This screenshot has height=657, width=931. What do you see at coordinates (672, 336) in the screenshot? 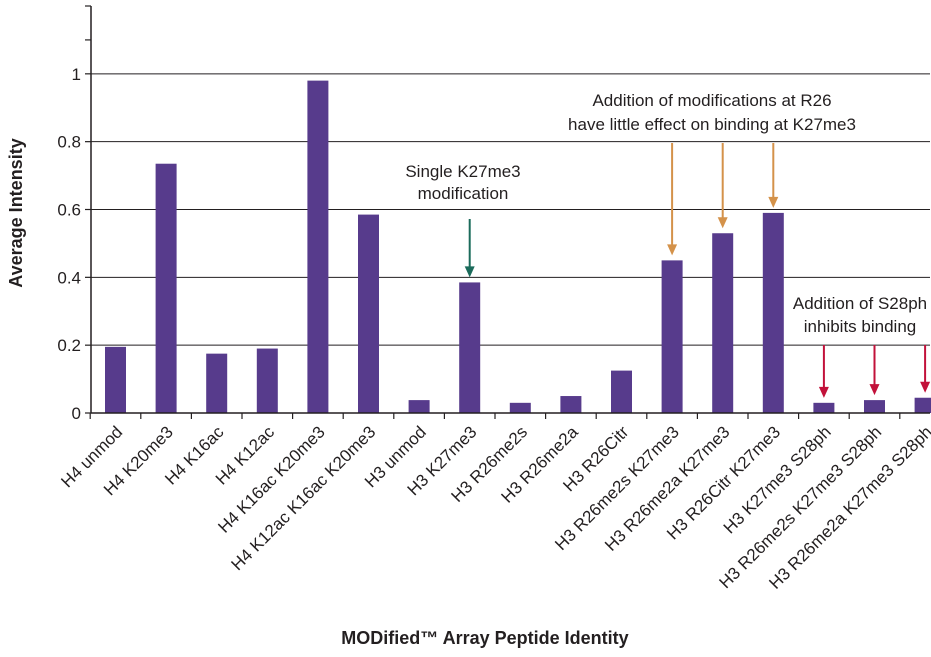
I see `bar-h3-r26me2s-k27me3` at bounding box center [672, 336].